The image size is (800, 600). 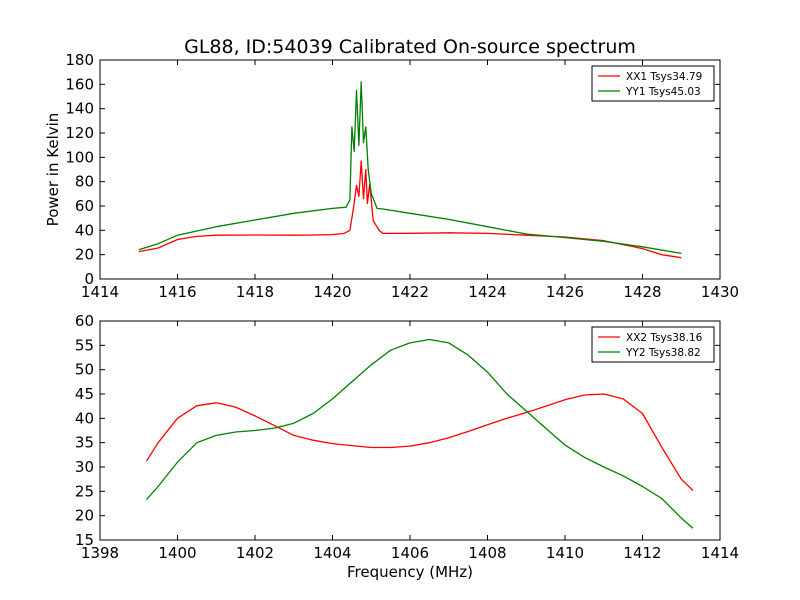 What do you see at coordinates (565, 292) in the screenshot?
I see `x-tick-label: 1426` at bounding box center [565, 292].